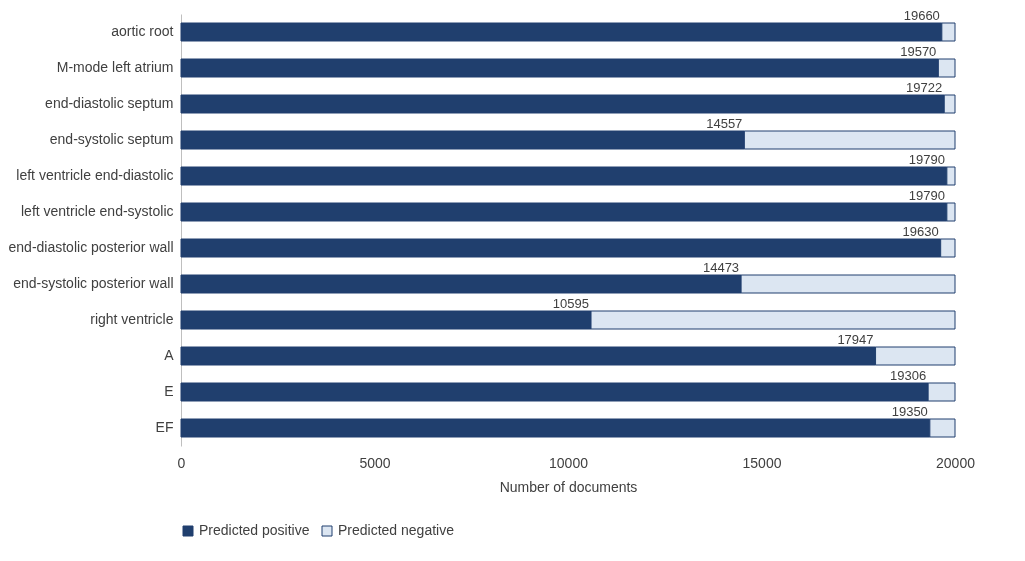 The image size is (1025, 561). I want to click on y-tick-label: left ventricle end-diastolic, so click(95, 175).